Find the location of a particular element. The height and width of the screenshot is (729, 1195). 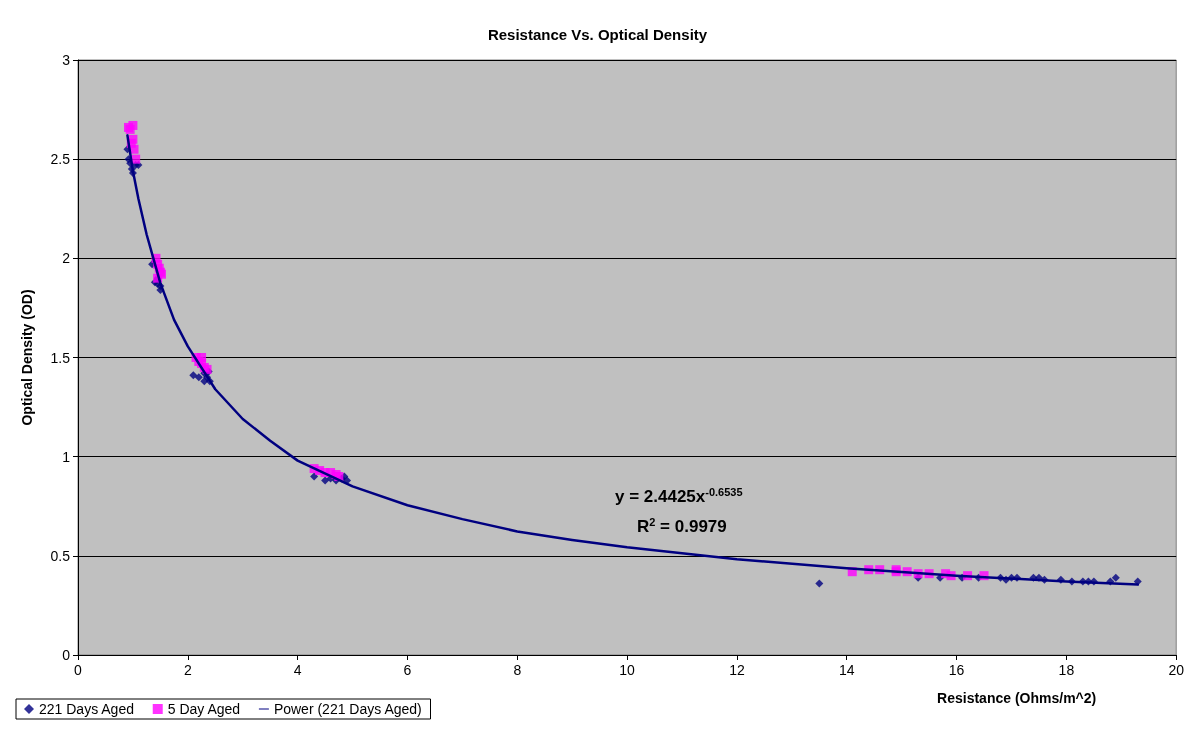

x-tick-label: 0 is located at coordinates (78, 670).